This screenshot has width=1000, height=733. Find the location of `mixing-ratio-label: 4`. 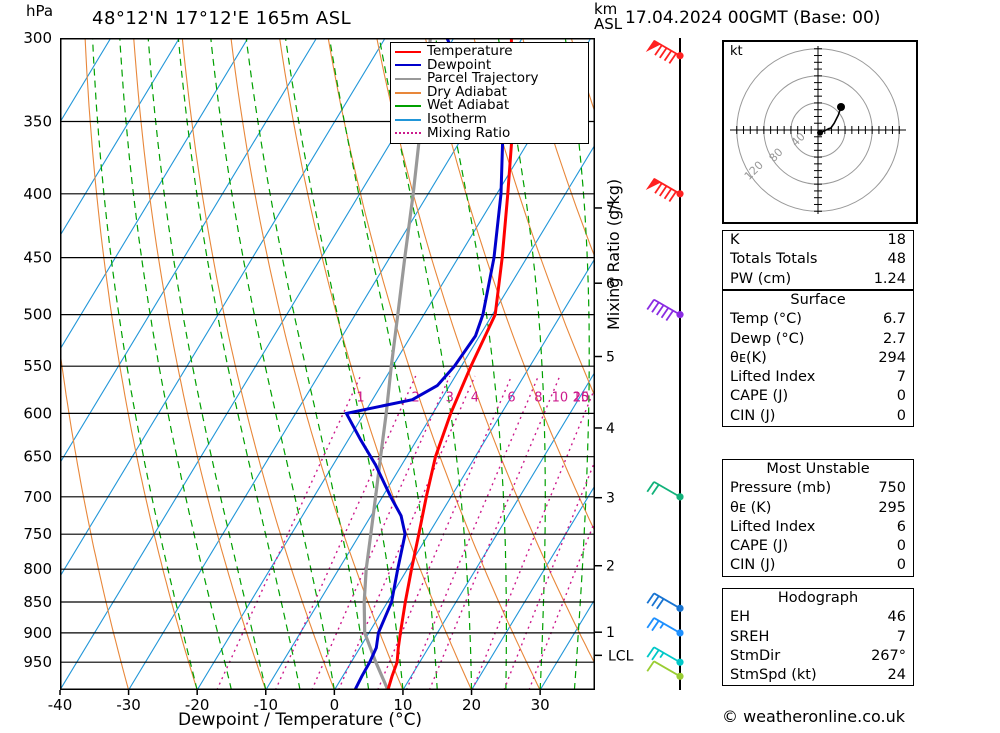

mixing-ratio-label: 4 is located at coordinates (475, 397).